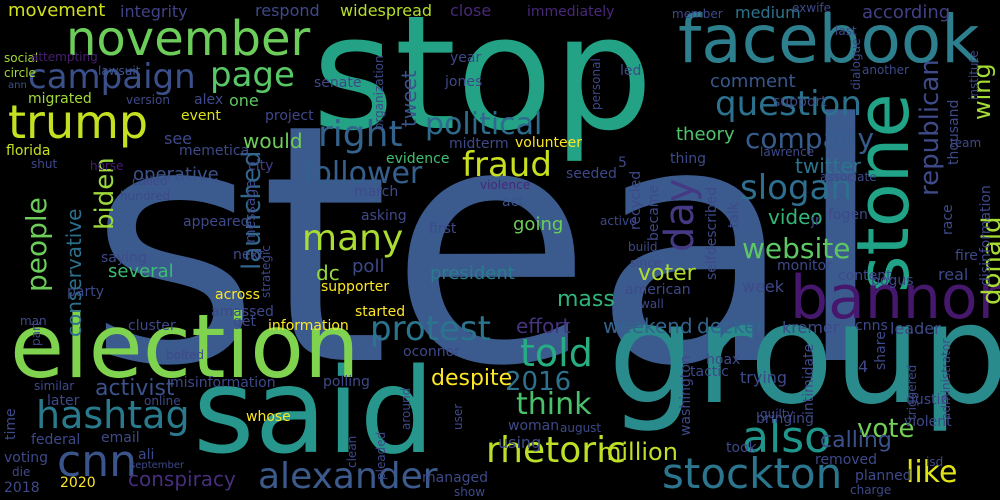  I want to click on word-right: right, so click(360, 134).